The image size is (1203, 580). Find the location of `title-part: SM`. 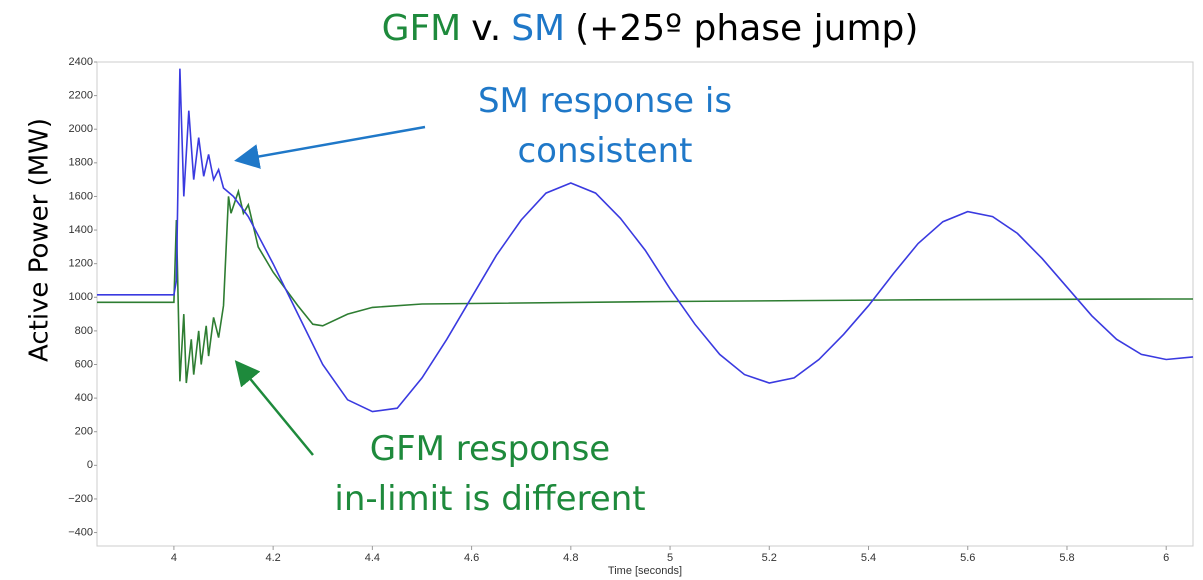

title-part: SM is located at coordinates (538, 28).